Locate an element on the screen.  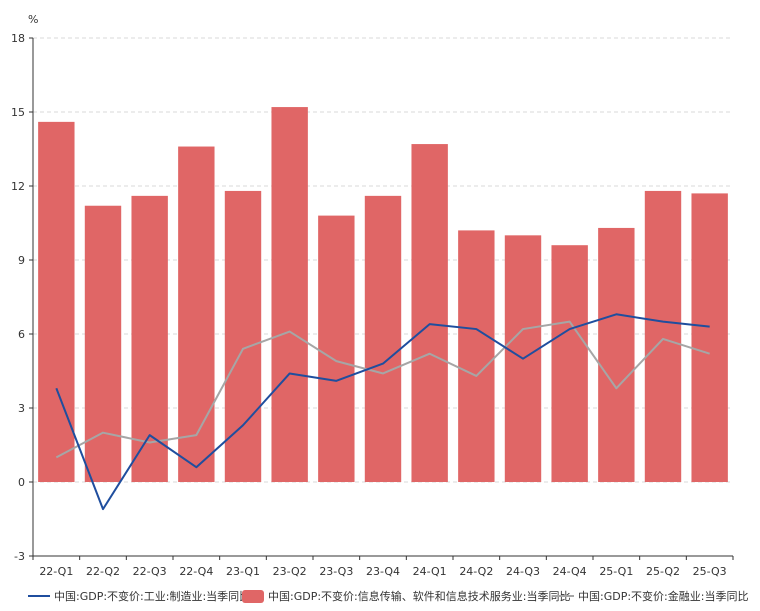
x-tick-label: 22-Q4 is located at coordinates (196, 571).